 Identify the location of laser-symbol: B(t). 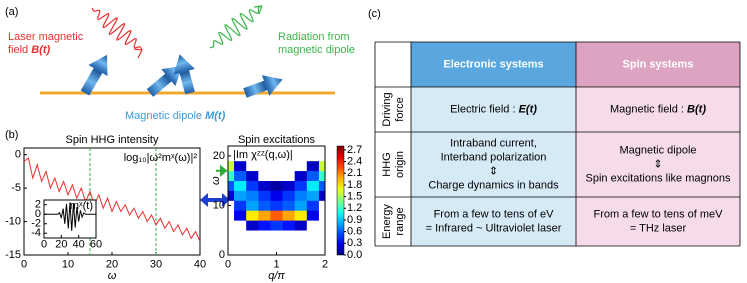
(40, 50).